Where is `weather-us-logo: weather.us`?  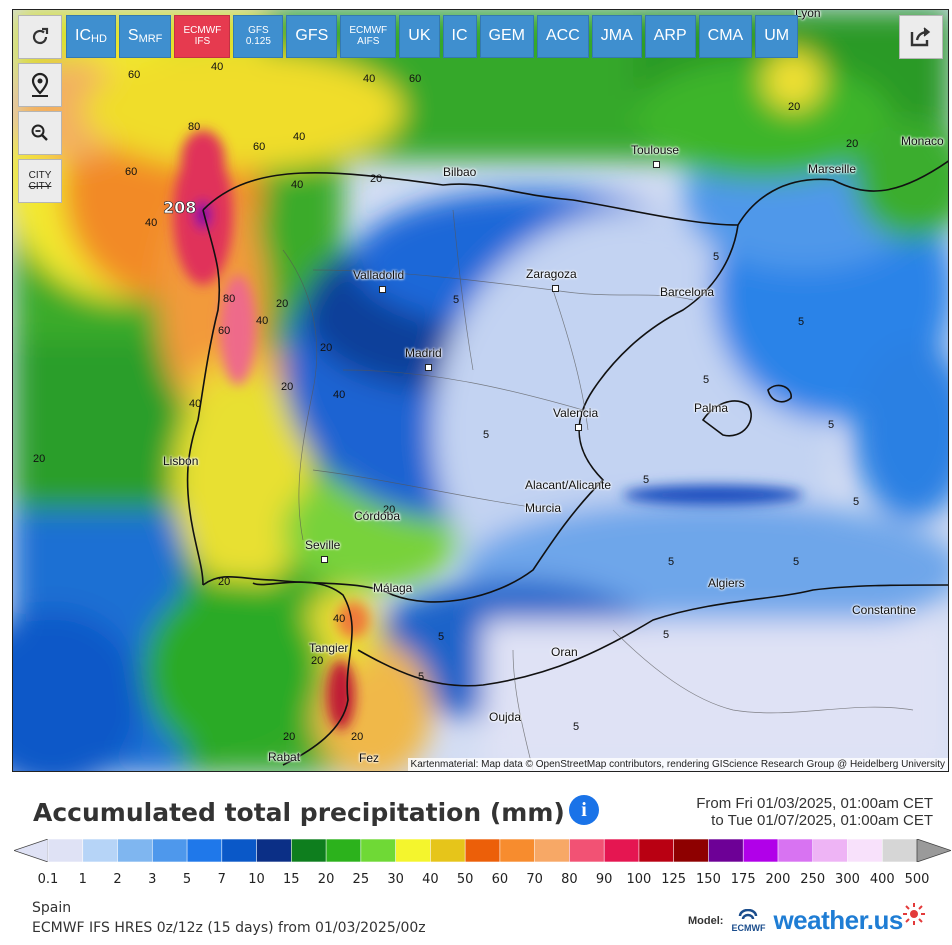 weather-us-logo: weather.us is located at coordinates (838, 920).